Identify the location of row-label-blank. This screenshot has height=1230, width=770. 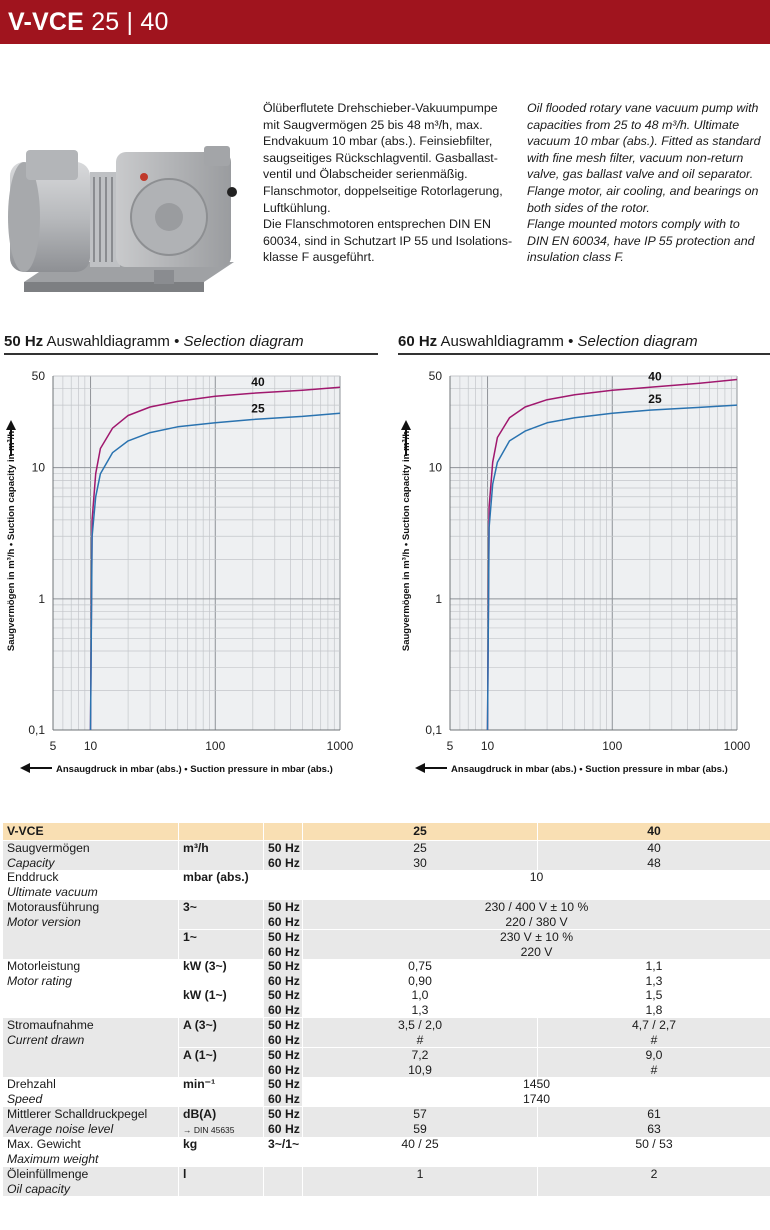
(91, 1055).